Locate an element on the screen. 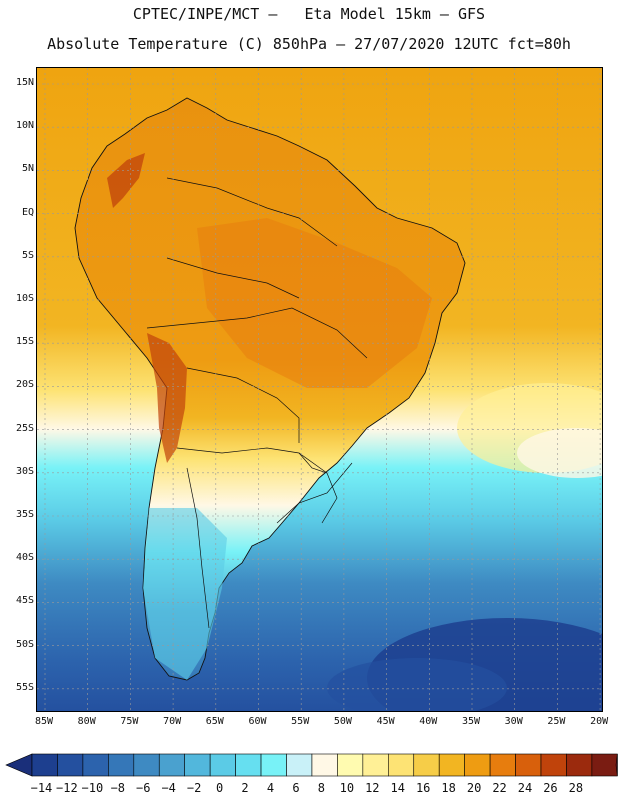 Image resolution: width=618 pixels, height=800 pixels. colorbar-tick-label: −2 is located at coordinates (194, 788).